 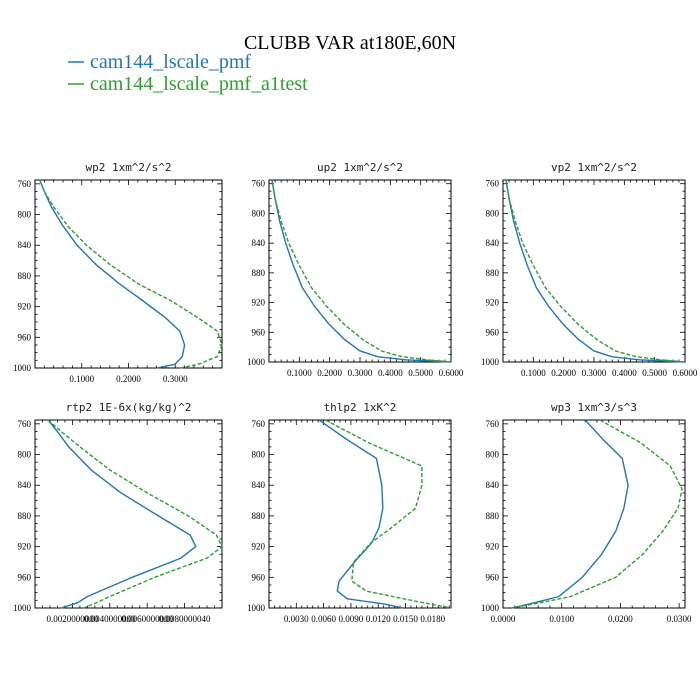 I want to click on x-tick-label: 0.0020000000, so click(x=73, y=619).